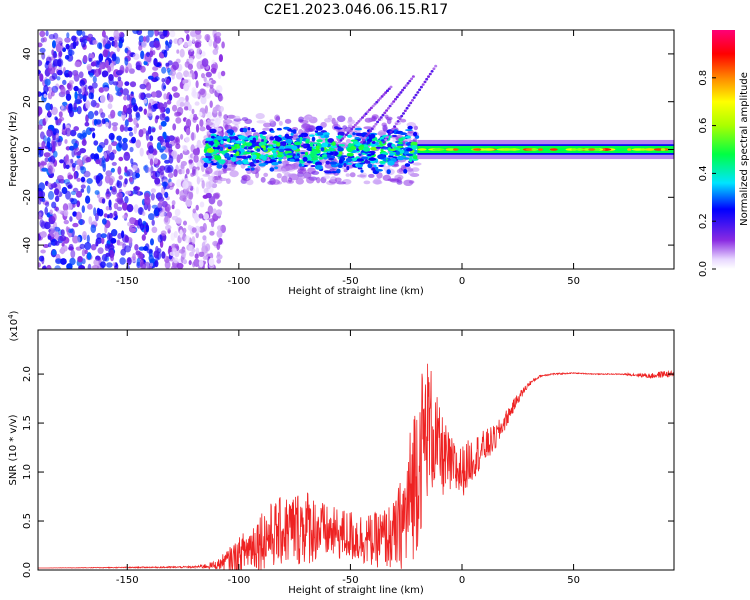  Describe the element at coordinates (27, 521) in the screenshot. I see `y-tick-label: 0.5` at that location.